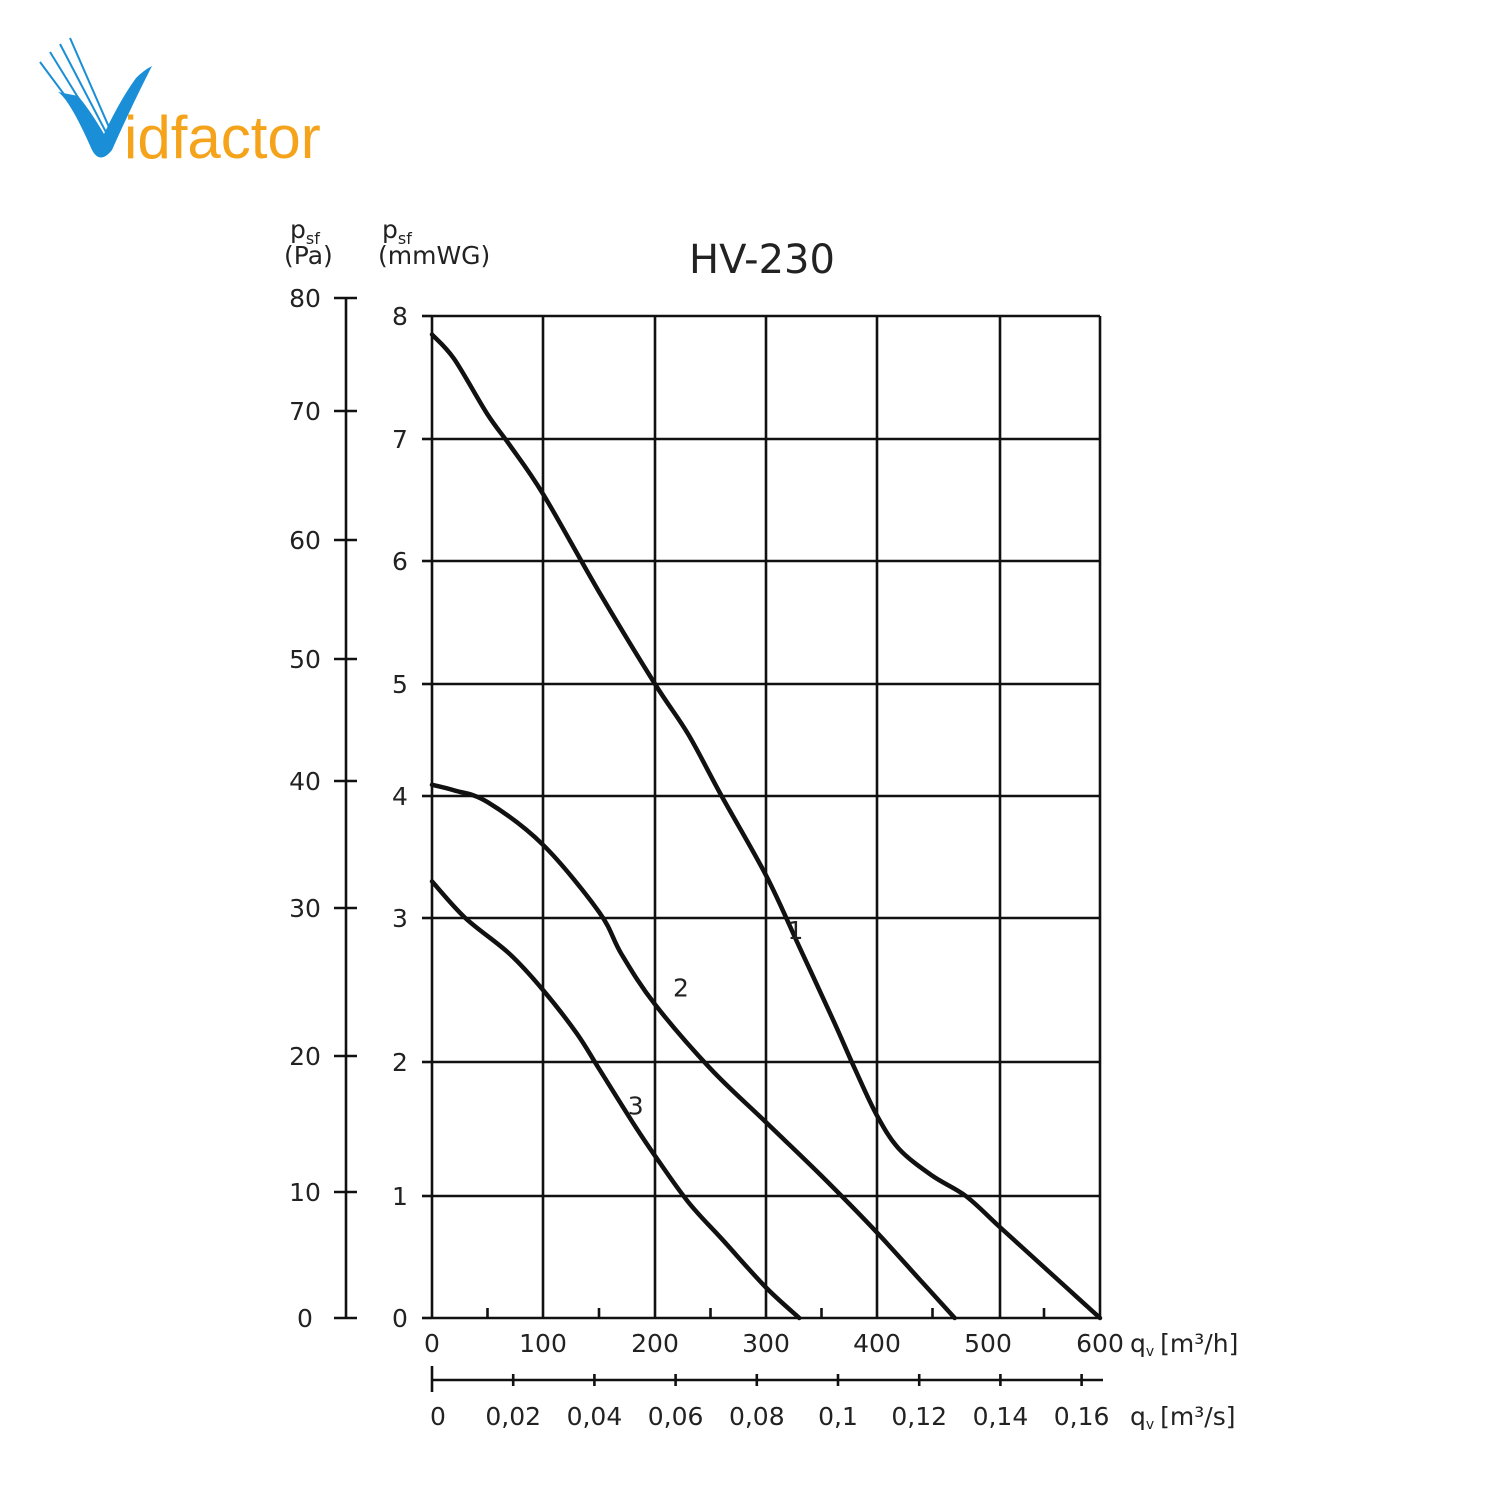 The image size is (1500, 1500). I want to click on logo-v-mark, so click(105, 112).